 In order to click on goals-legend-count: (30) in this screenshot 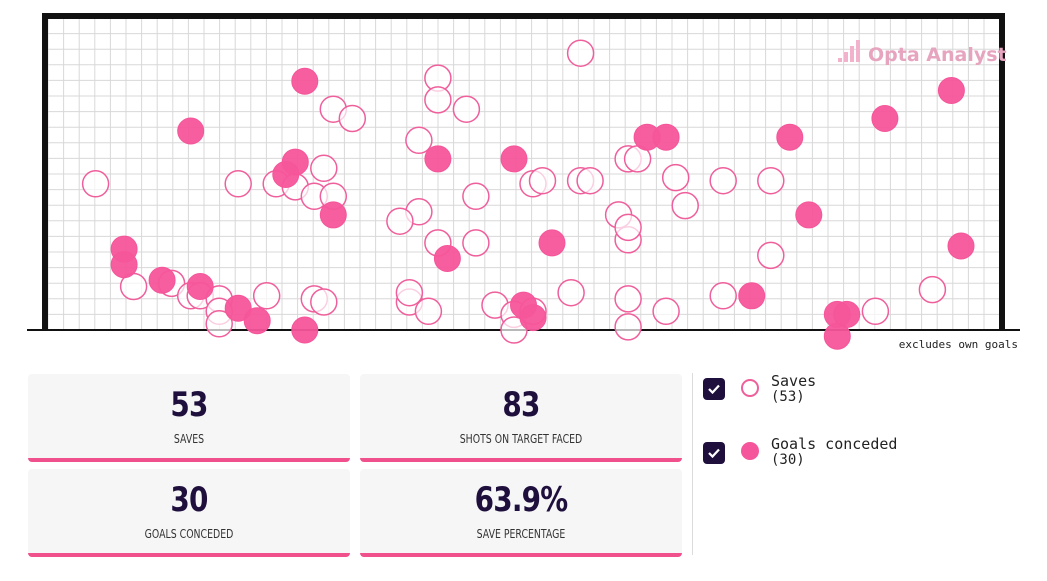, I will do `click(788, 460)`.